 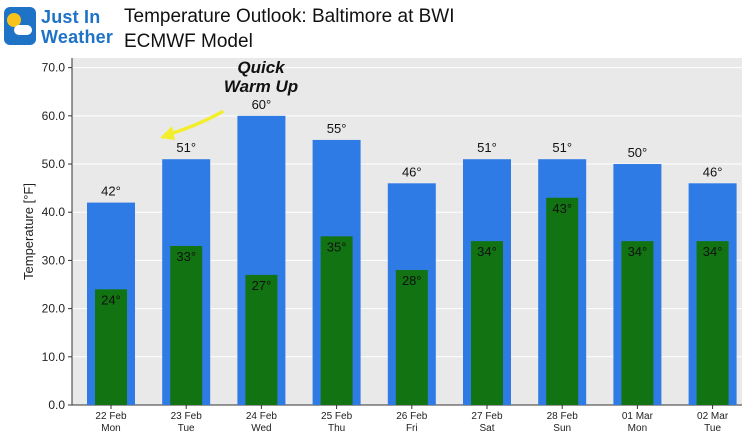 What do you see at coordinates (54, 260) in the screenshot?
I see `y-tick-label: 30.0` at bounding box center [54, 260].